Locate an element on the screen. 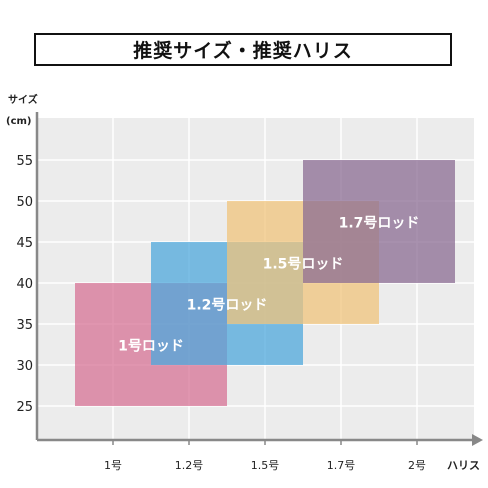 Image resolution: width=488 pixels, height=488 pixels. y-axis-label-line2: (cm) is located at coordinates (19, 121).